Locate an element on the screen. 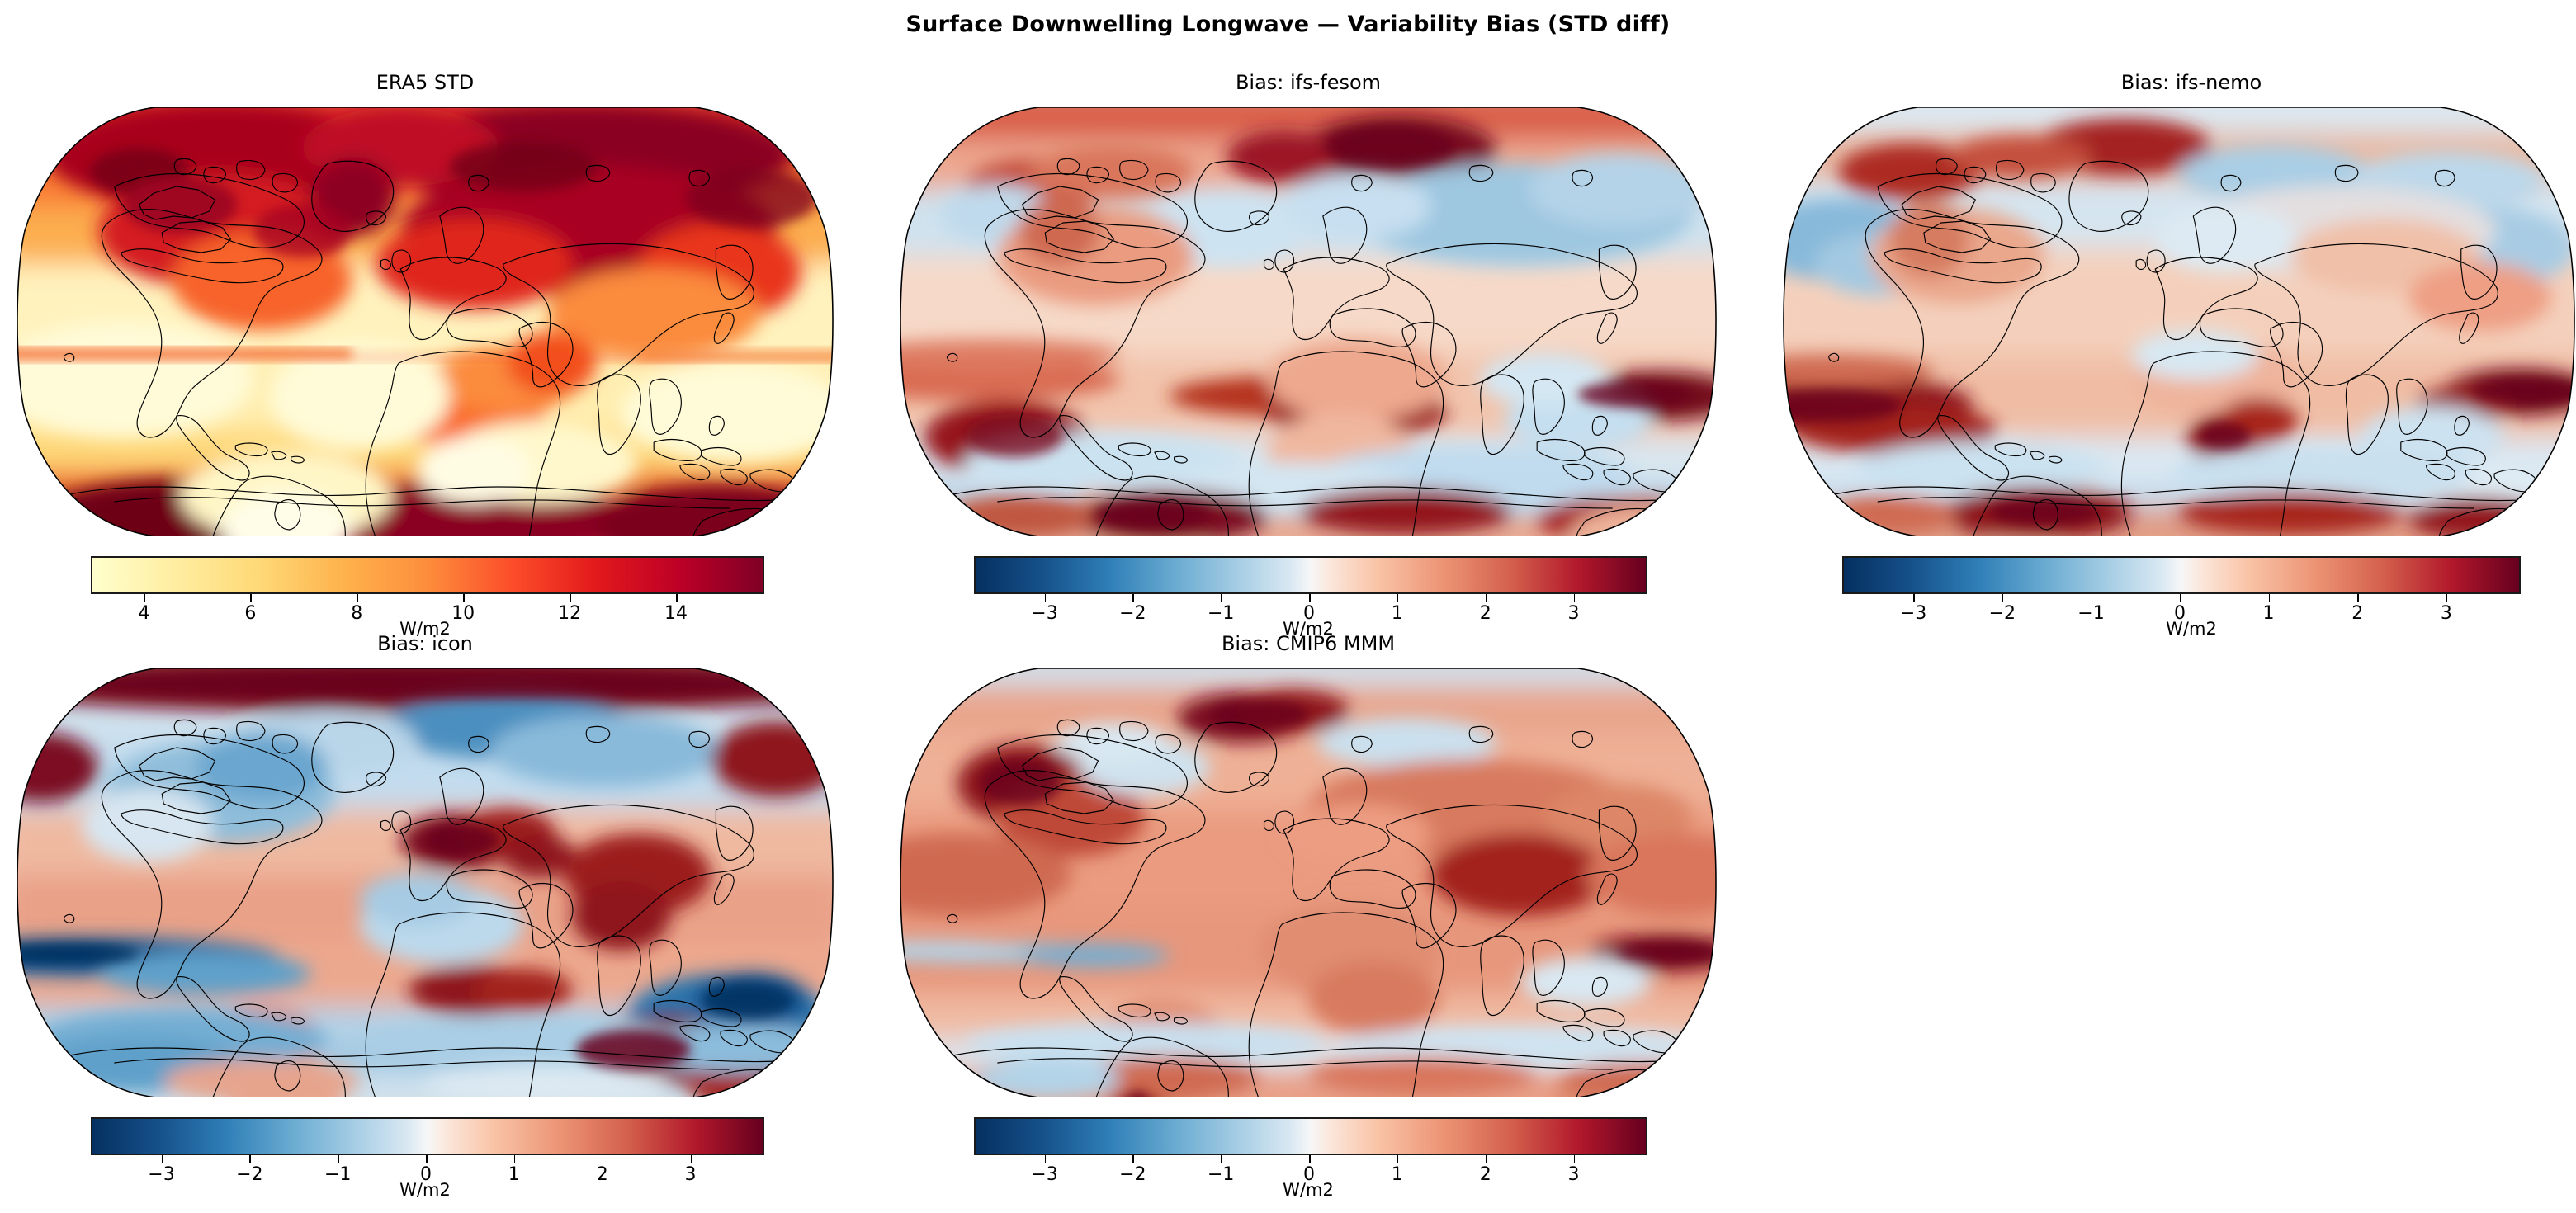  panel-bias-icon: Bias: icon is located at coordinates (425, 916).